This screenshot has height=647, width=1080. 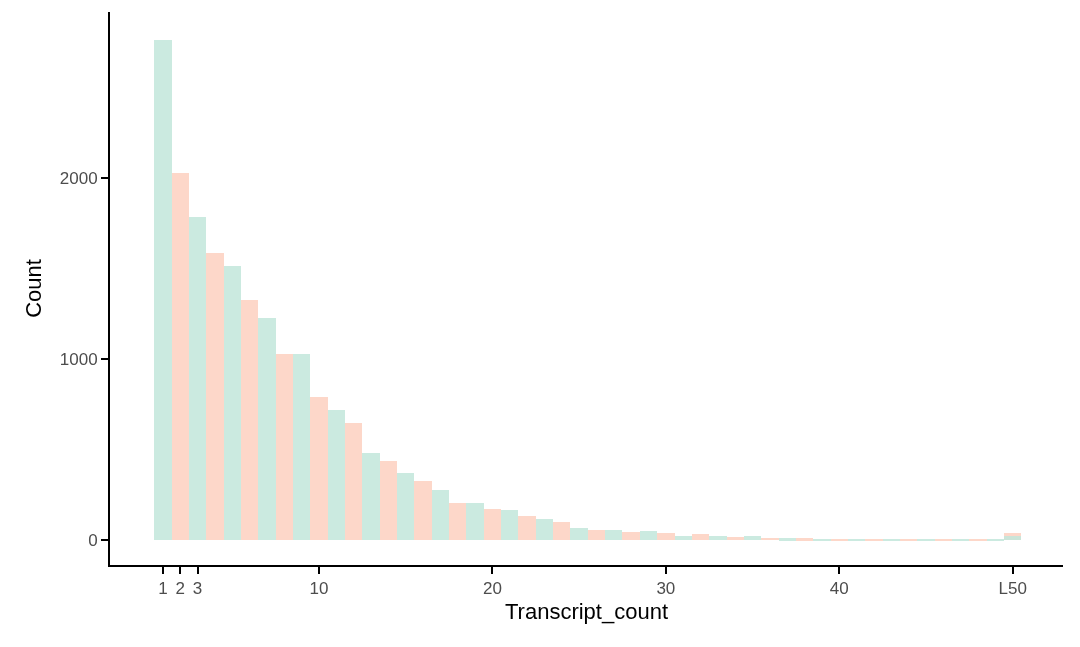 What do you see at coordinates (93, 540) in the screenshot?
I see `y-tick-label: 0` at bounding box center [93, 540].